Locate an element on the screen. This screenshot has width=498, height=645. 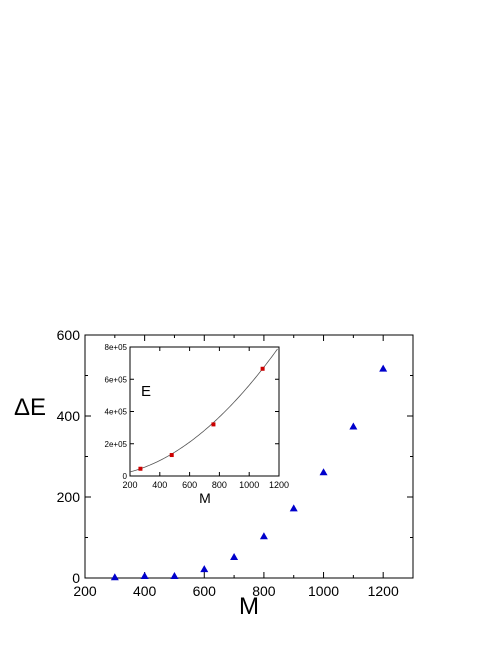
inset-x-tick-label: 1200 is located at coordinates (279, 485).